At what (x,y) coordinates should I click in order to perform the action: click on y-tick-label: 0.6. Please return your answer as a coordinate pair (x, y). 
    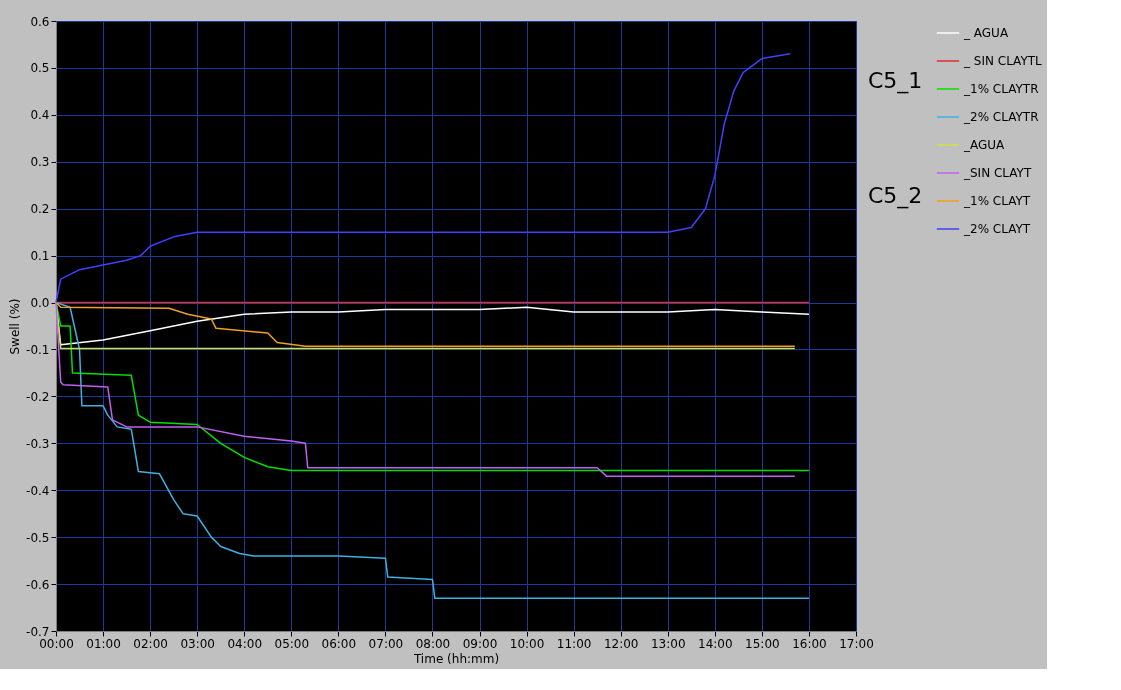
    Looking at the image, I should click on (40, 21).